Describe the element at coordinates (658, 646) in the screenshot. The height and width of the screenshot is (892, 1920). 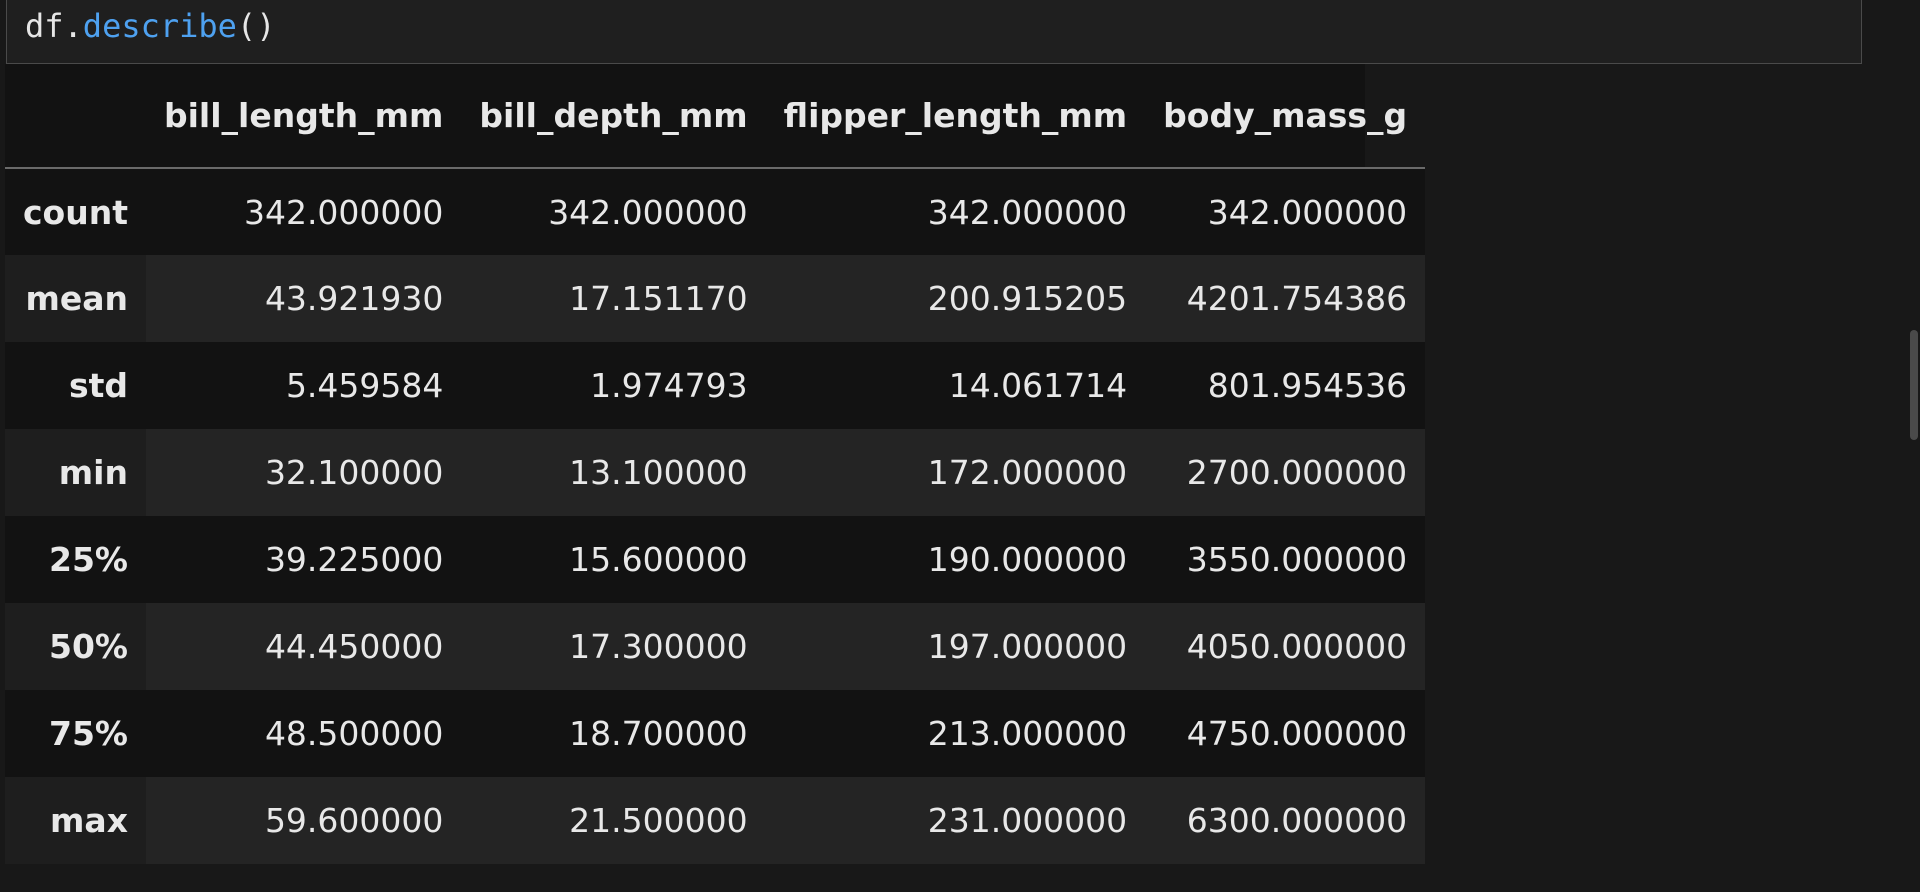
I see `table-cell: 17.300000` at that location.